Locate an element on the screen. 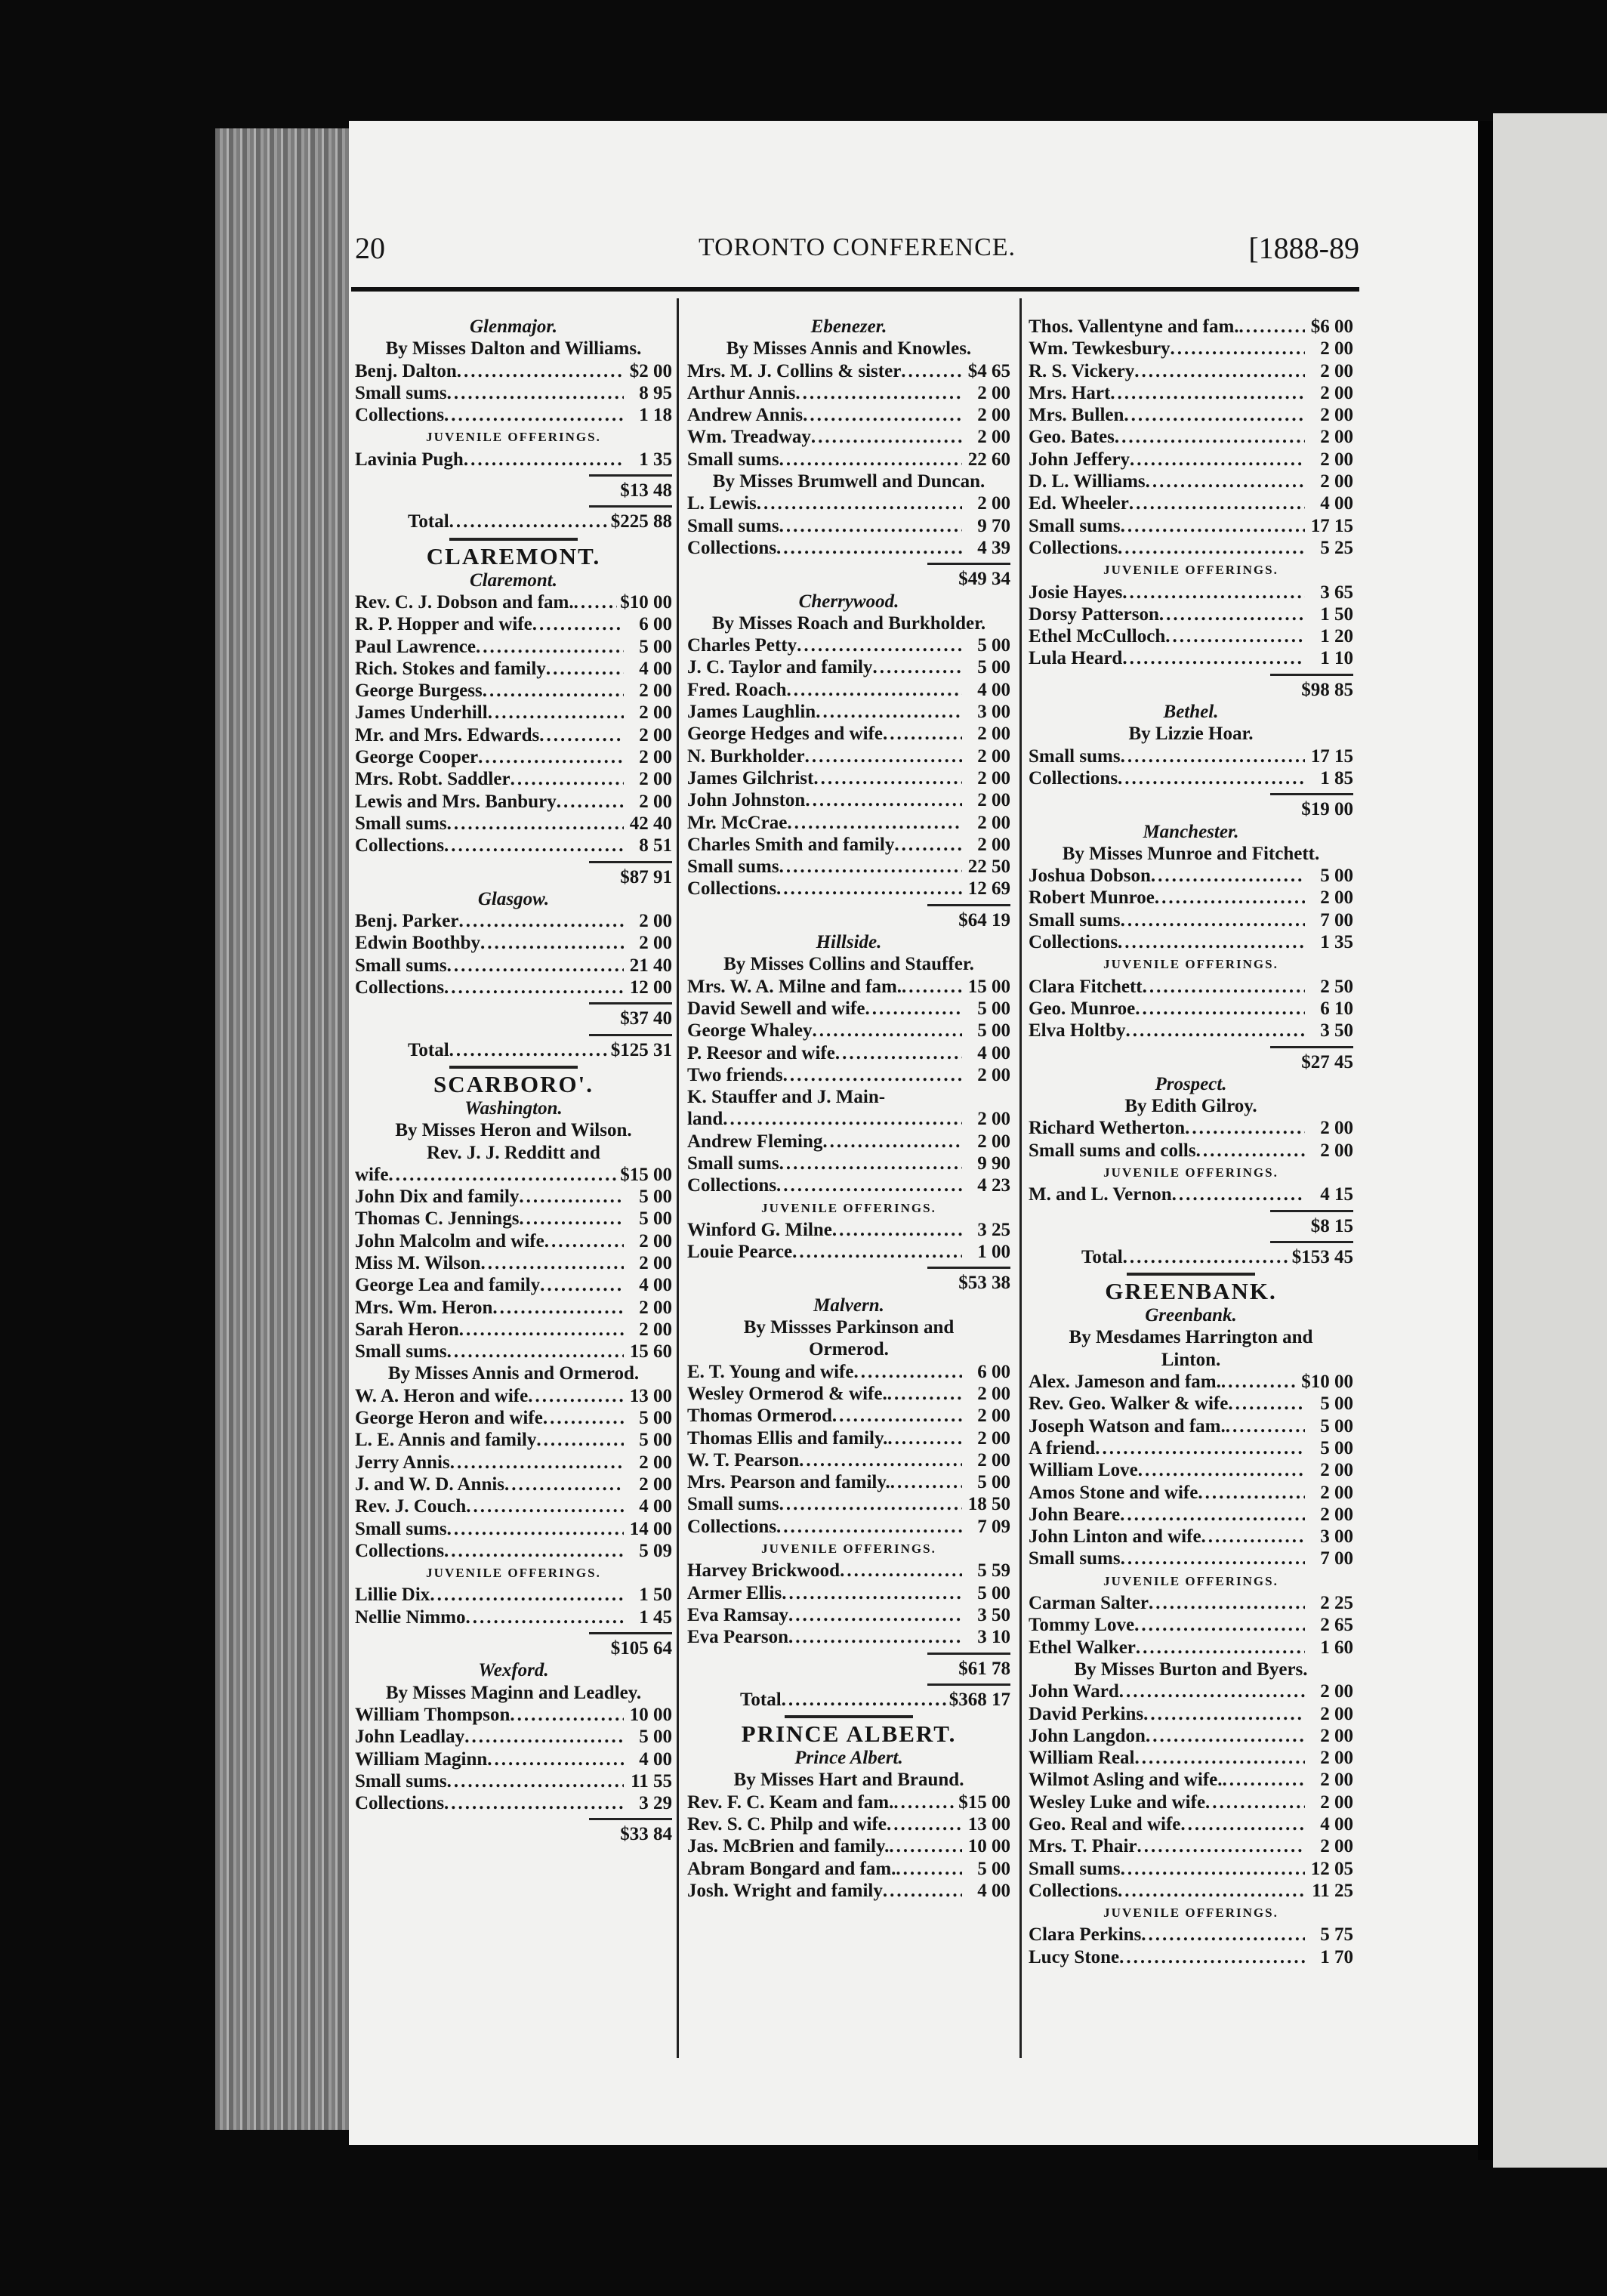 Image resolution: width=1607 pixels, height=2296 pixels. donor-name: Andrew Annis is located at coordinates (745, 415).